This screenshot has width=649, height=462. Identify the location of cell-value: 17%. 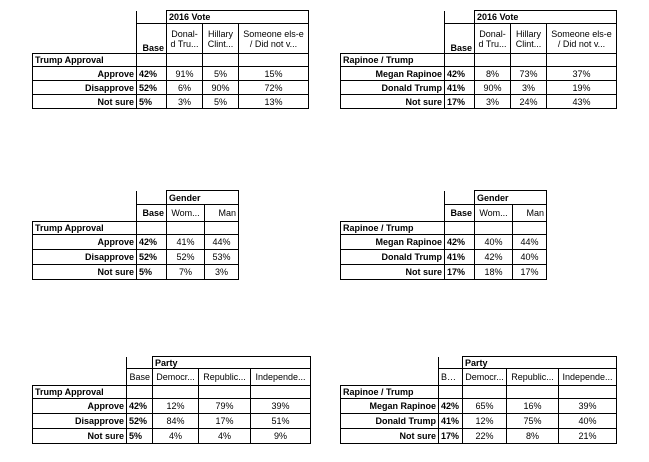
(529, 272).